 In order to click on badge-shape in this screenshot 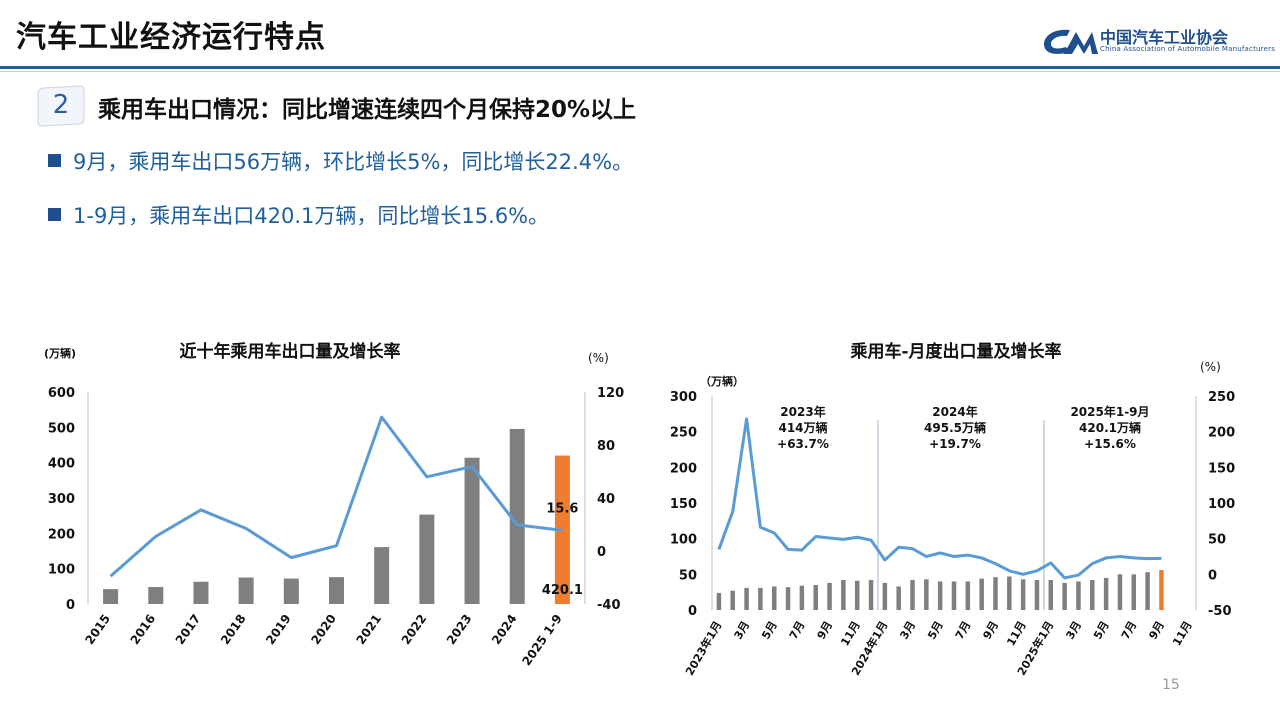, I will do `click(61, 106)`.